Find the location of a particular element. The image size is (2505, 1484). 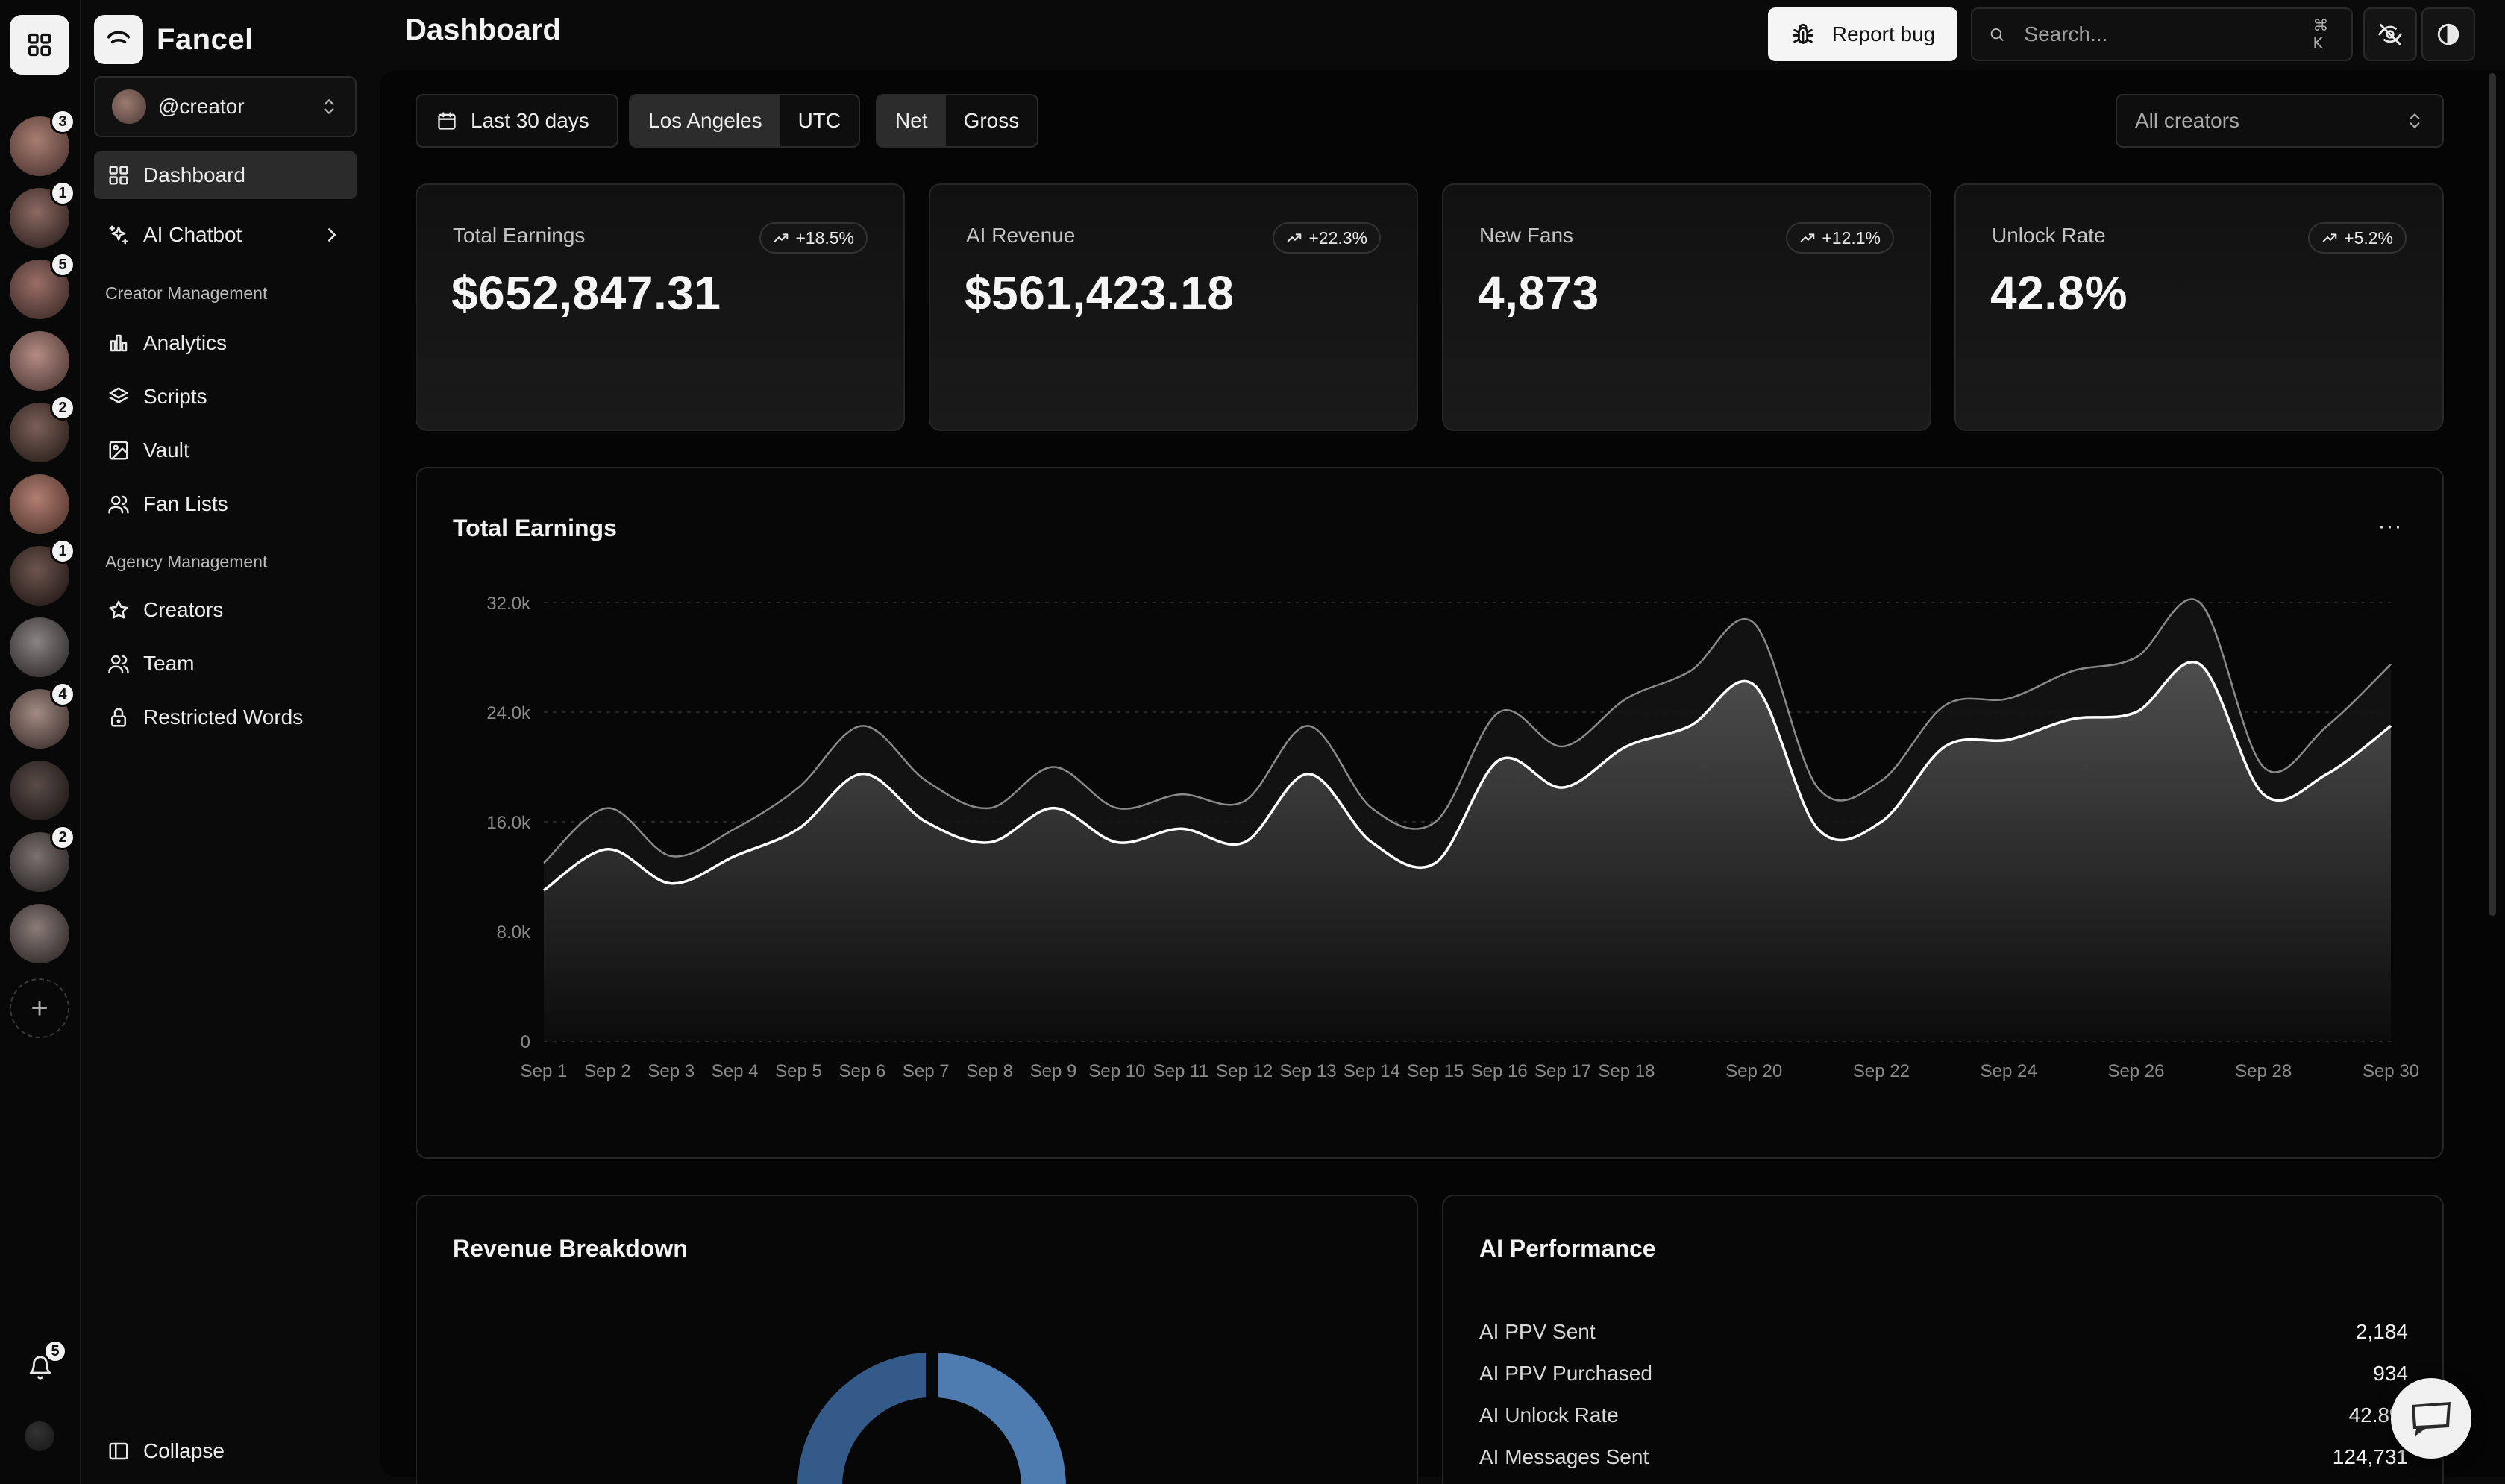

brand-logo-icon is located at coordinates (118, 39).